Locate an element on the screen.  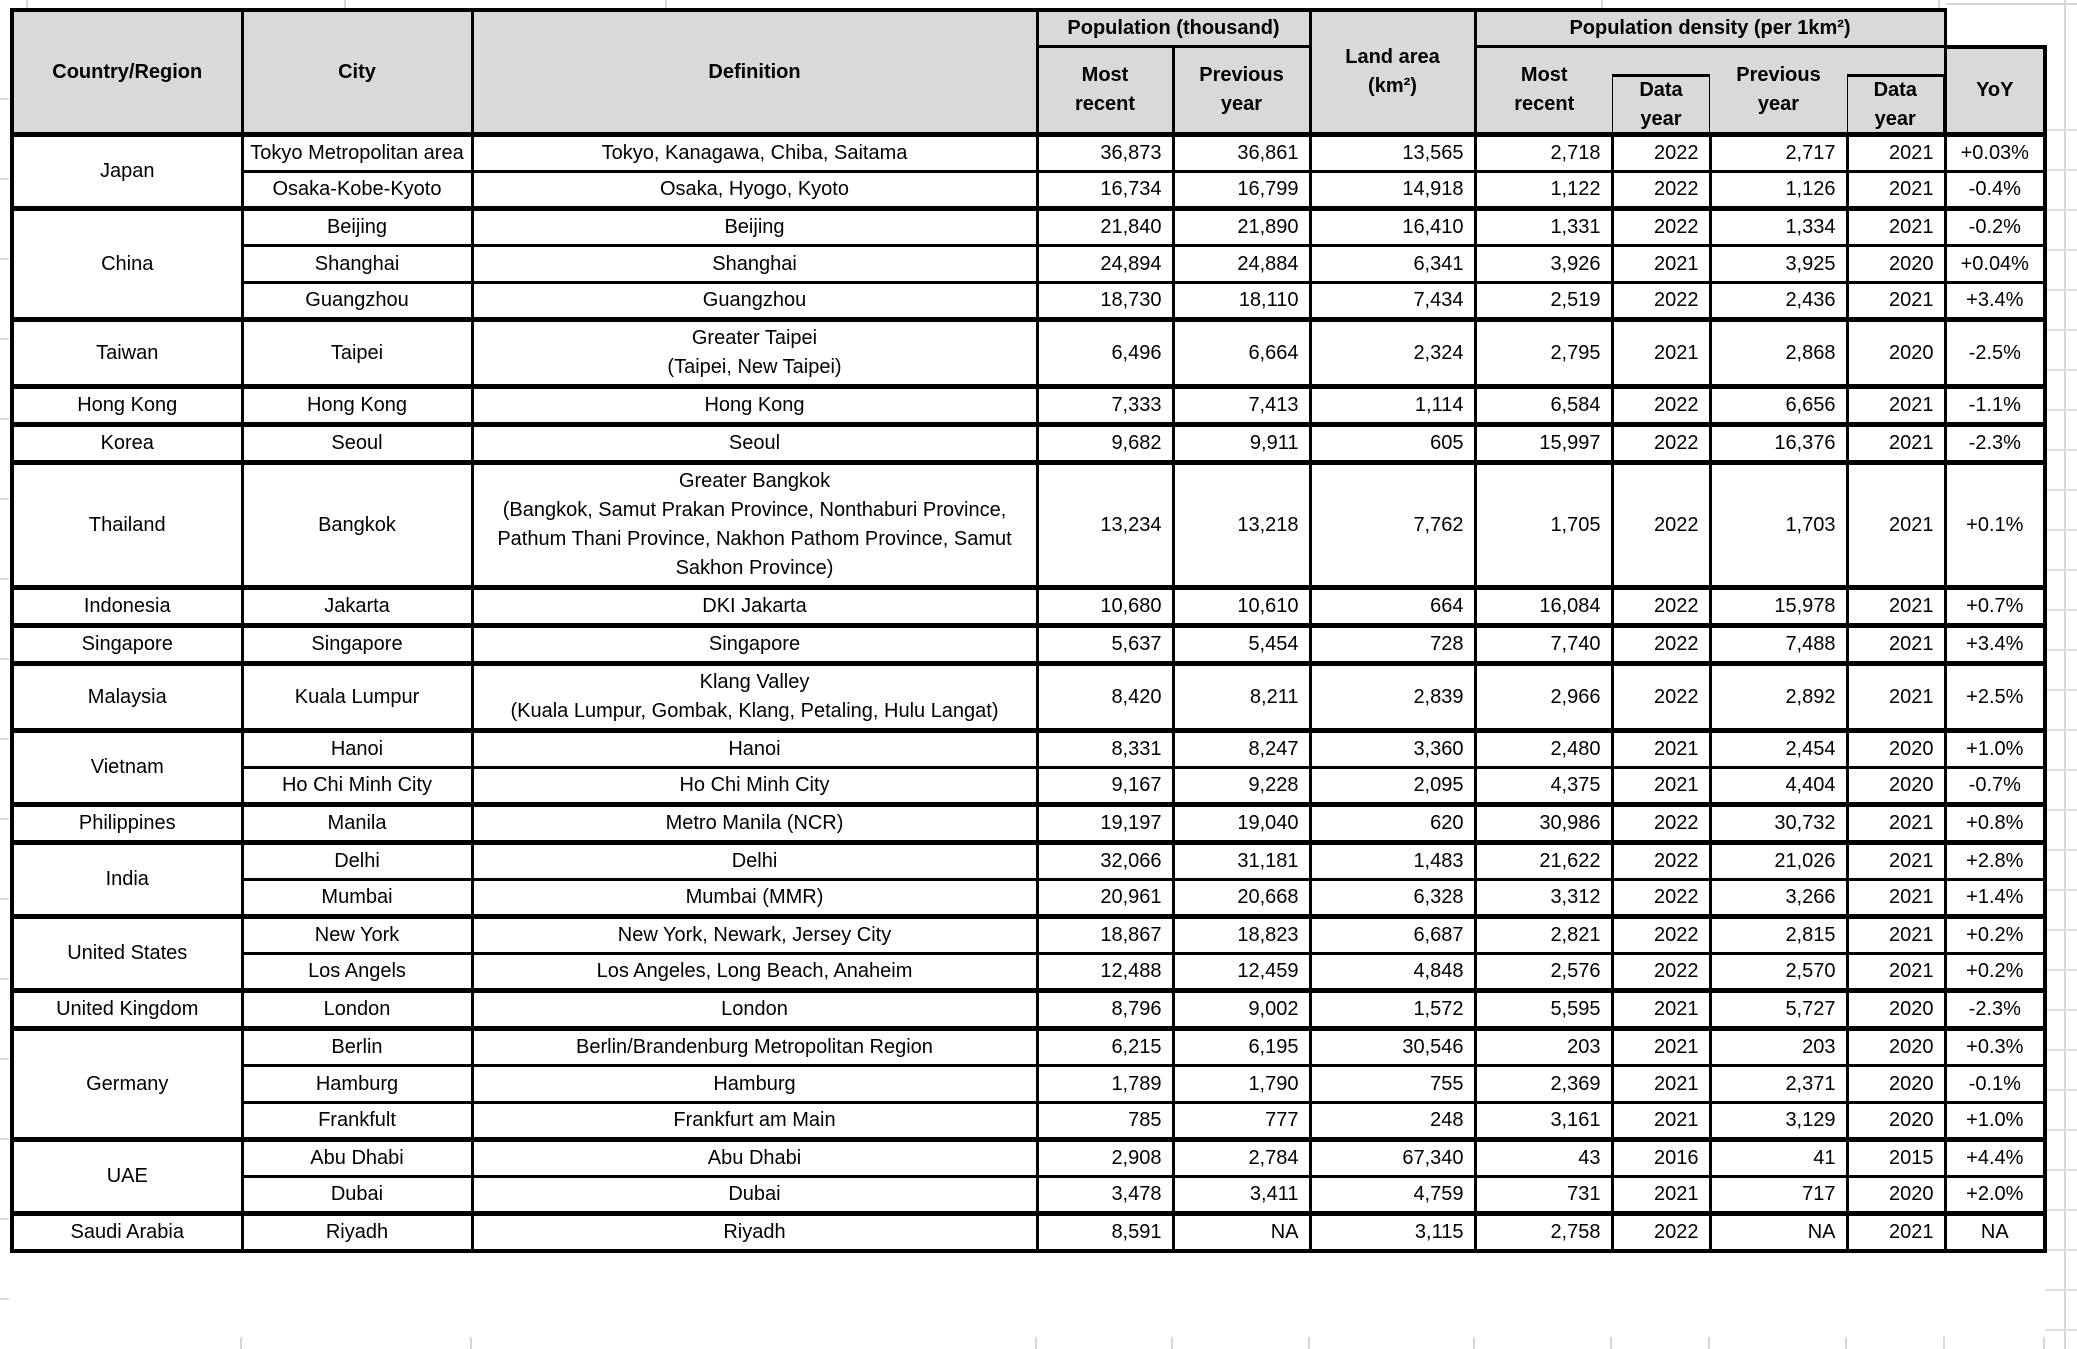
definition-cell: Hamburg is located at coordinates (754, 1084).